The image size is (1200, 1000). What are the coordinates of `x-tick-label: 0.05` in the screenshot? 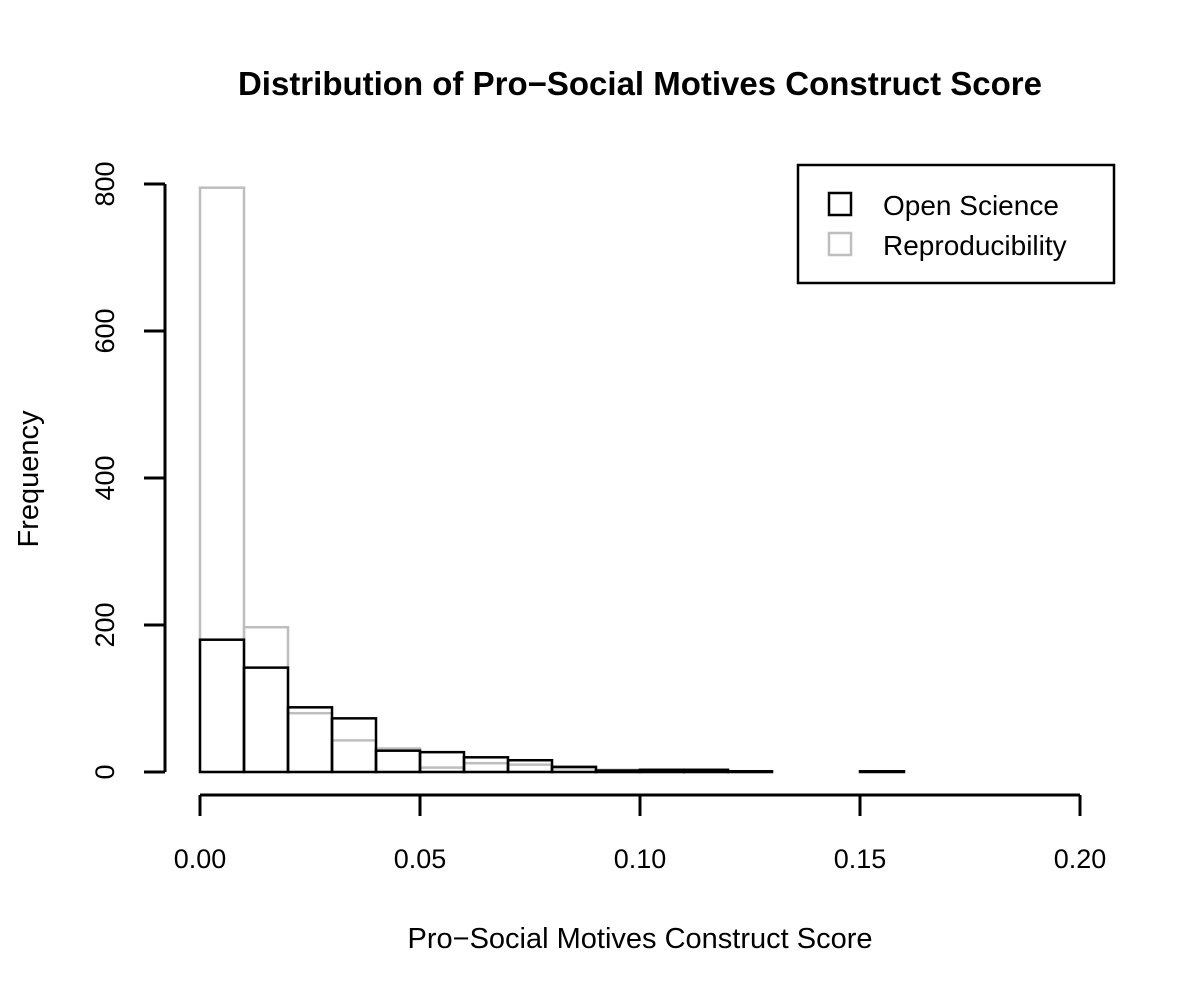 It's located at (420, 859).